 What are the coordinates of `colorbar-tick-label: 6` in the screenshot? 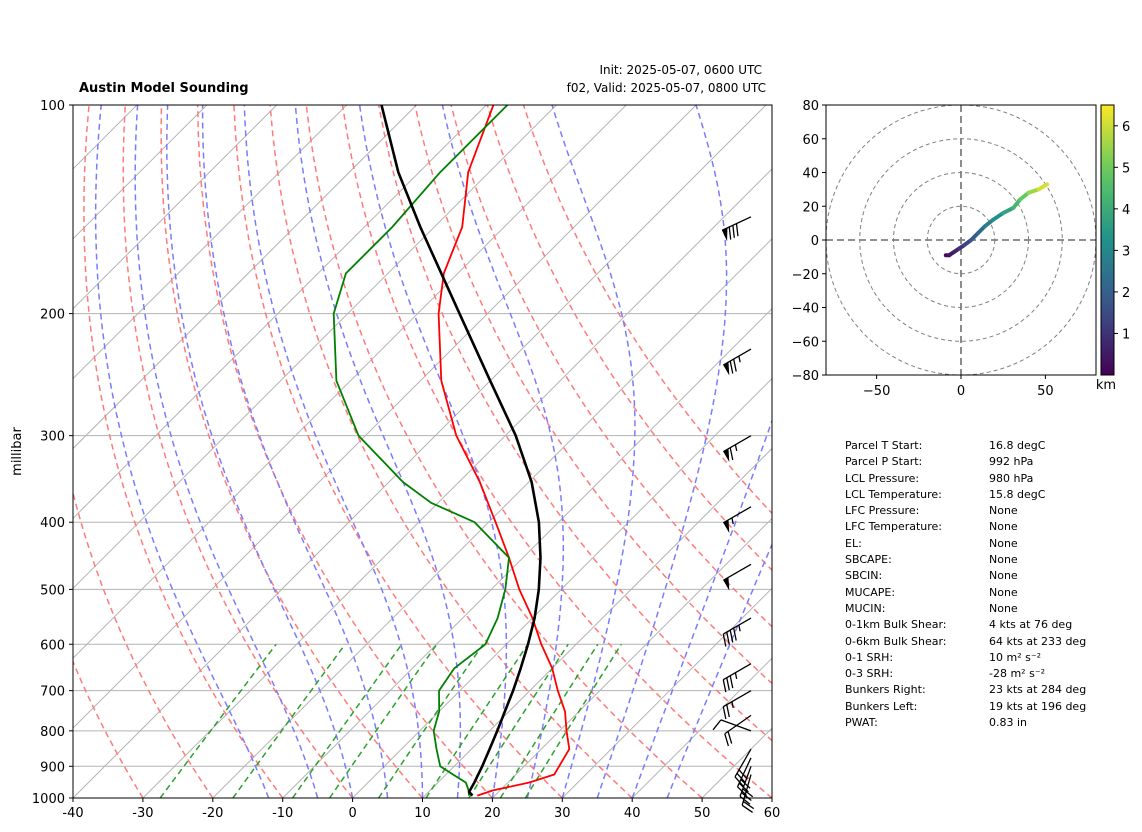 It's located at (1126, 127).